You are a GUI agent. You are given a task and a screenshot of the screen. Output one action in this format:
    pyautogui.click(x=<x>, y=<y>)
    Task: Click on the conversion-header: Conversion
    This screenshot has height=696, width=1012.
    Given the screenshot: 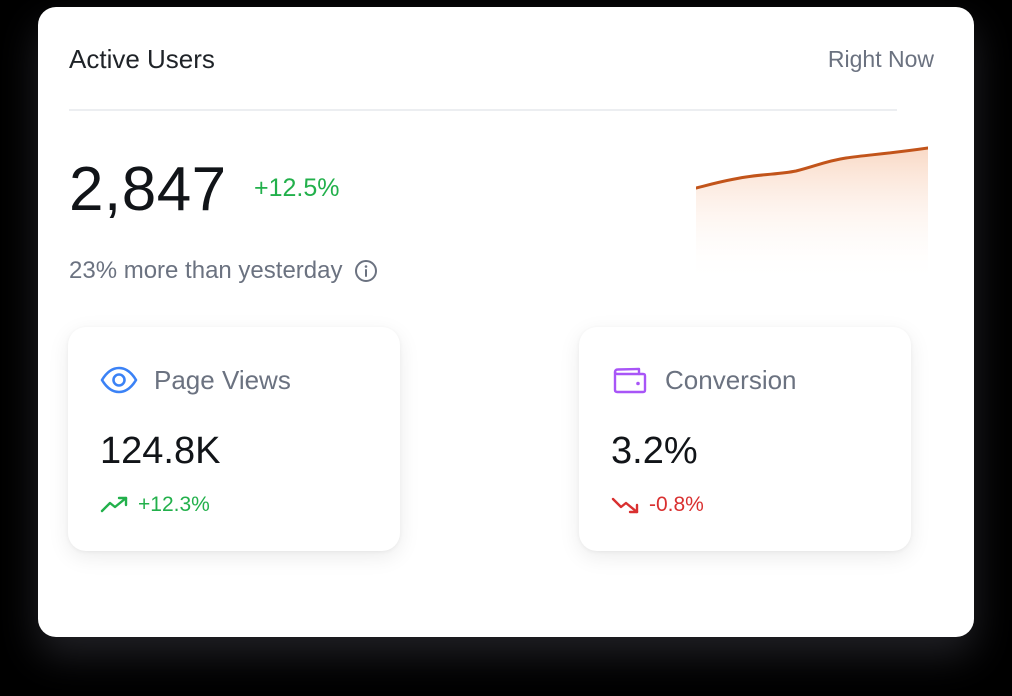 What is the action you would take?
    pyautogui.click(x=704, y=380)
    